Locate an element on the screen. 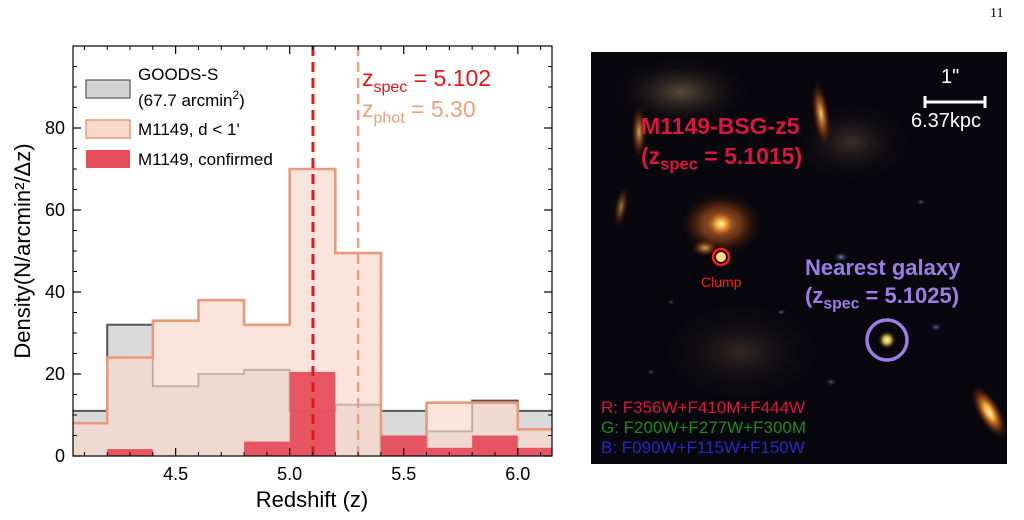  page-number: 11 is located at coordinates (997, 13).